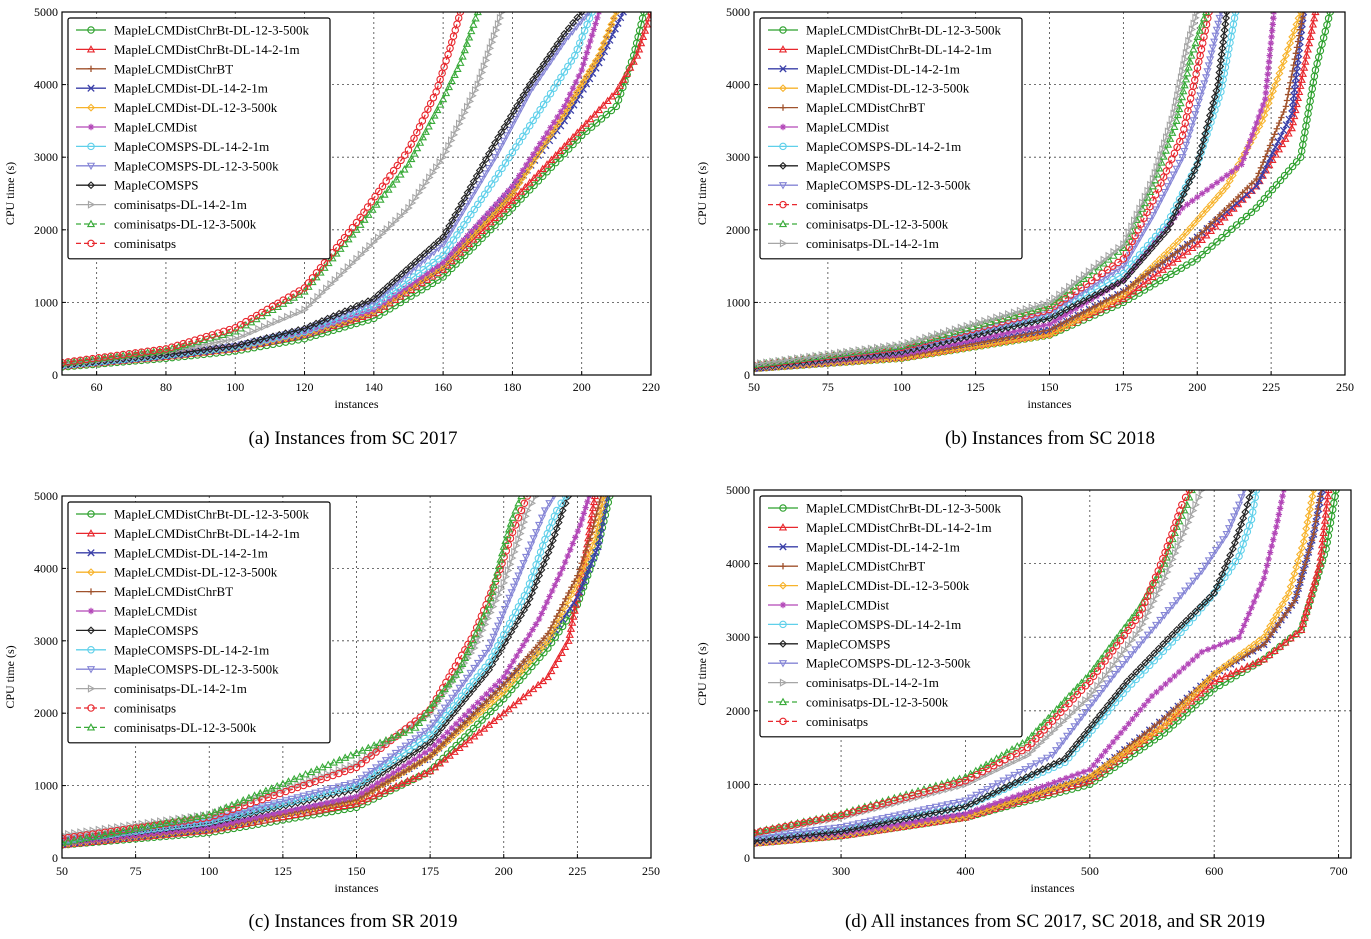 This screenshot has width=1371, height=939. Describe the element at coordinates (888, 88) in the screenshot. I see `legend-entry: MapleLCMDist-DL-12-3-500k` at that location.